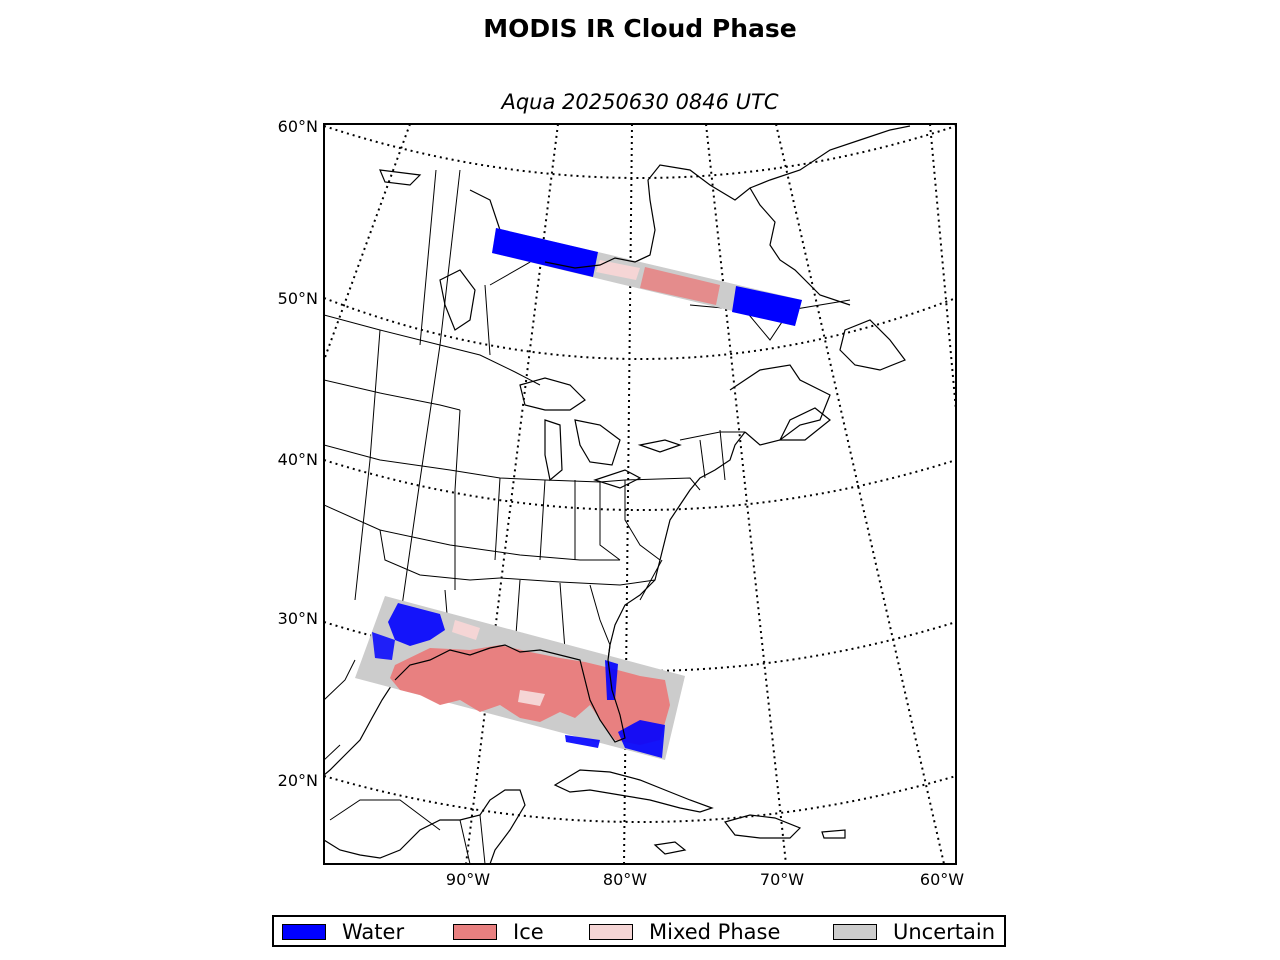 The width and height of the screenshot is (1280, 960). I want to click on swath-north-water-west, so click(545, 252).